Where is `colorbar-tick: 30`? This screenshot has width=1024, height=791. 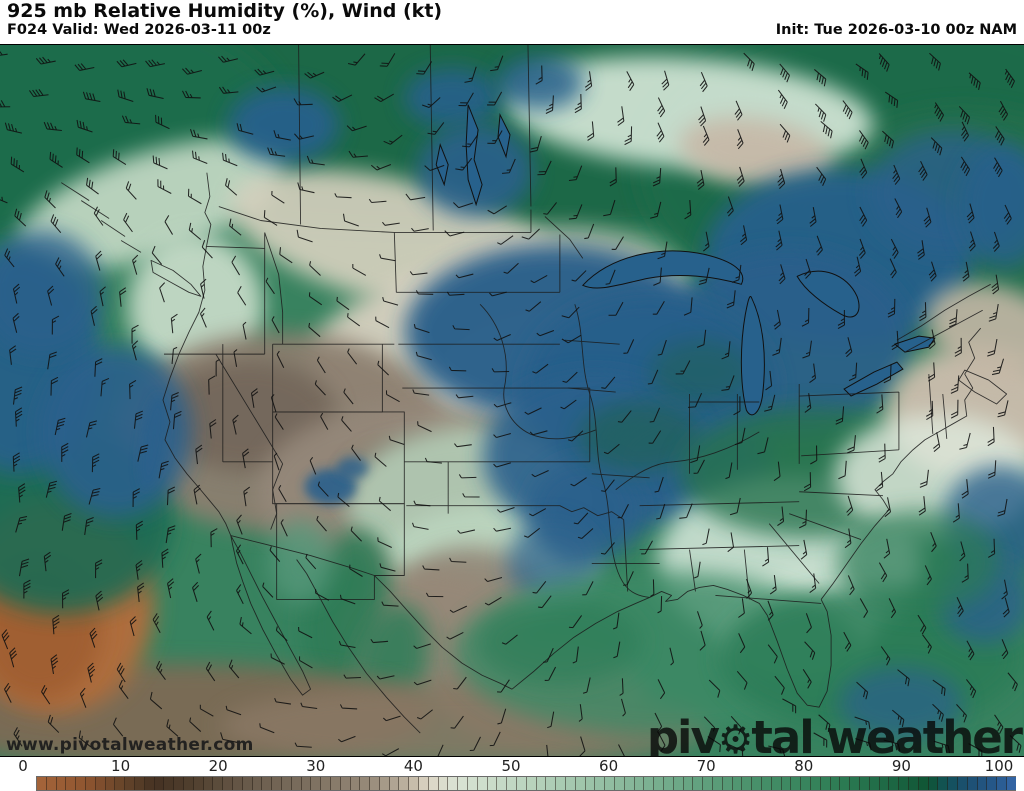 colorbar-tick: 30 is located at coordinates (316, 766).